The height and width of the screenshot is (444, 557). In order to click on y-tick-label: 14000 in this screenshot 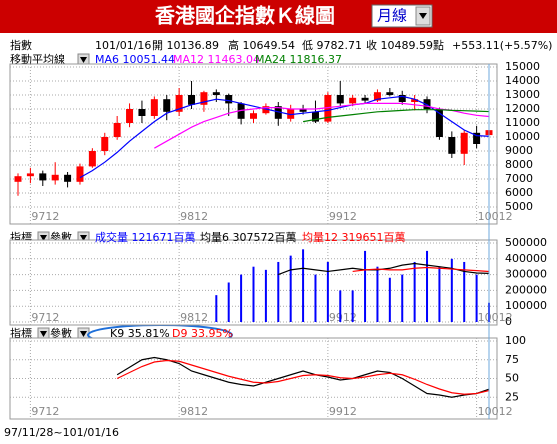, I will do `click(522, 80)`.